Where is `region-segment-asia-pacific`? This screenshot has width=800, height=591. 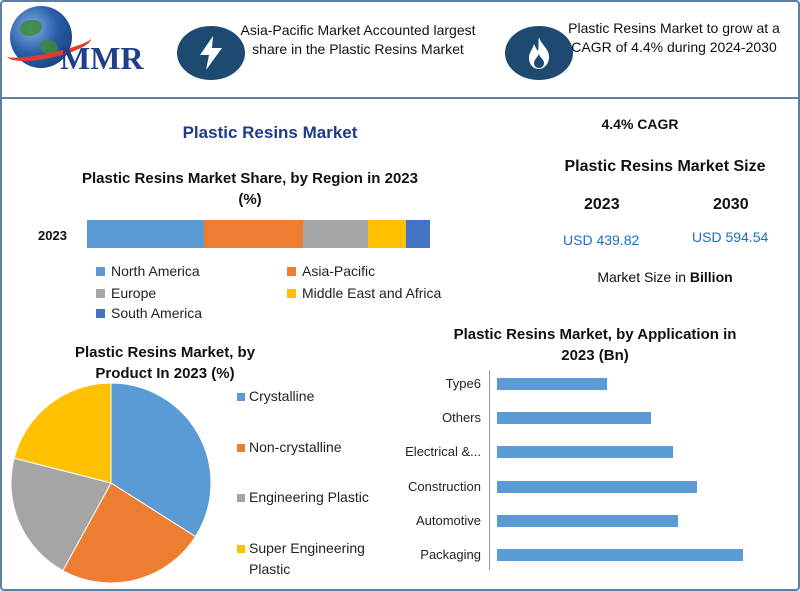
region-segment-asia-pacific is located at coordinates (253, 234).